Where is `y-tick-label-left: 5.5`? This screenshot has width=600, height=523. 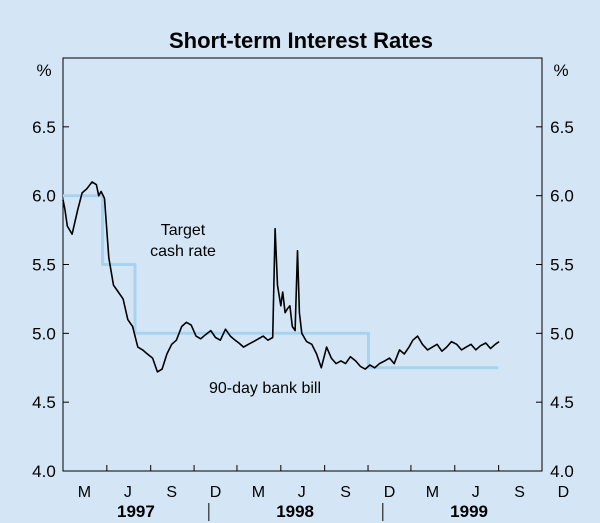 y-tick-label-left: 5.5 is located at coordinates (44, 265).